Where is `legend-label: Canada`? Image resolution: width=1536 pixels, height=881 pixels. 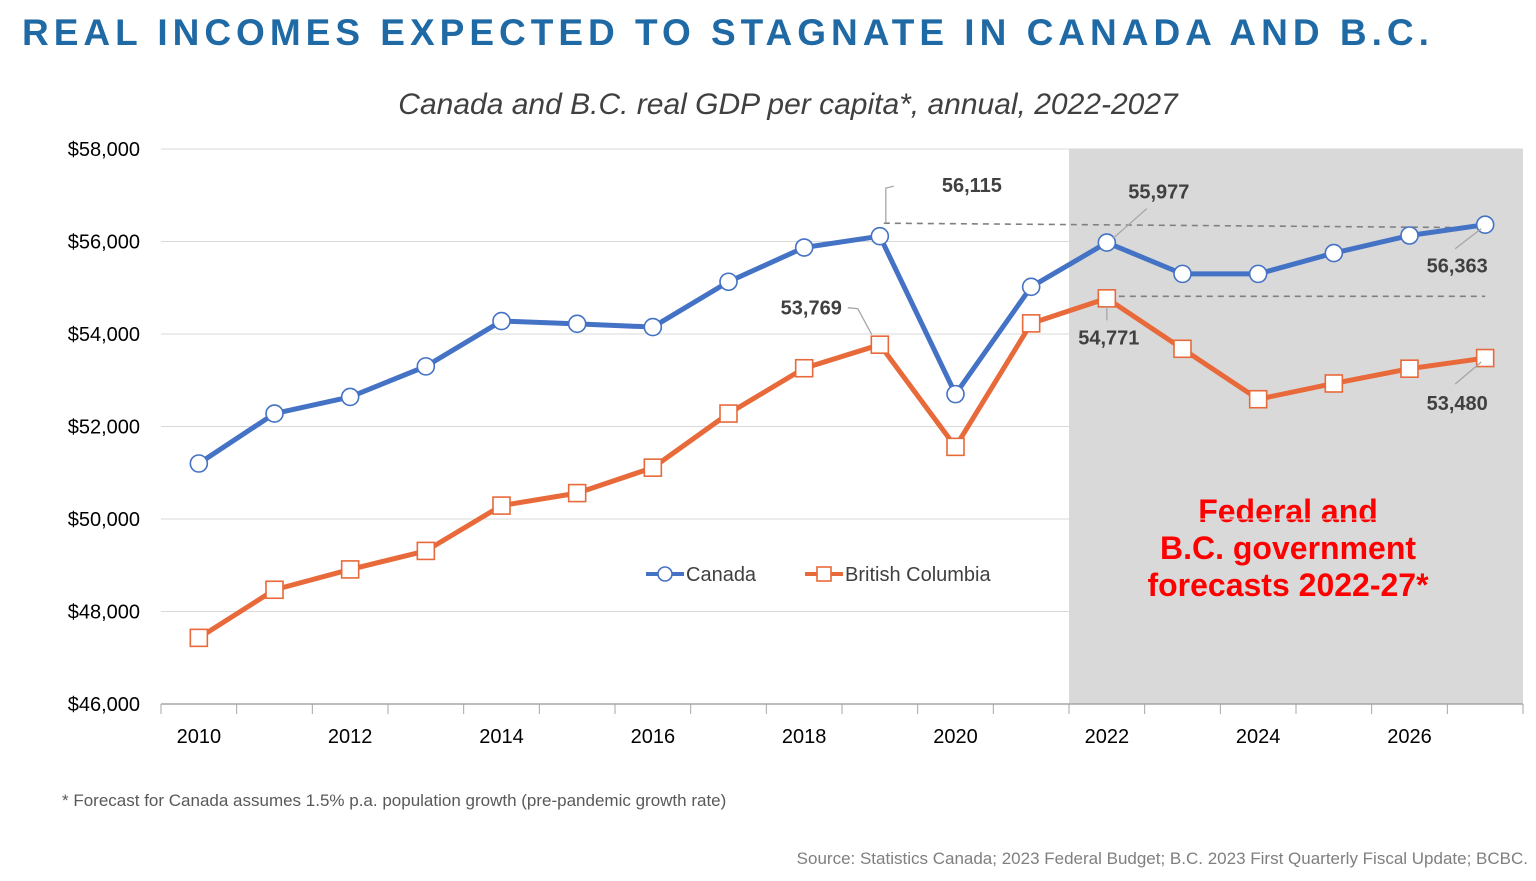 legend-label: Canada is located at coordinates (721, 575).